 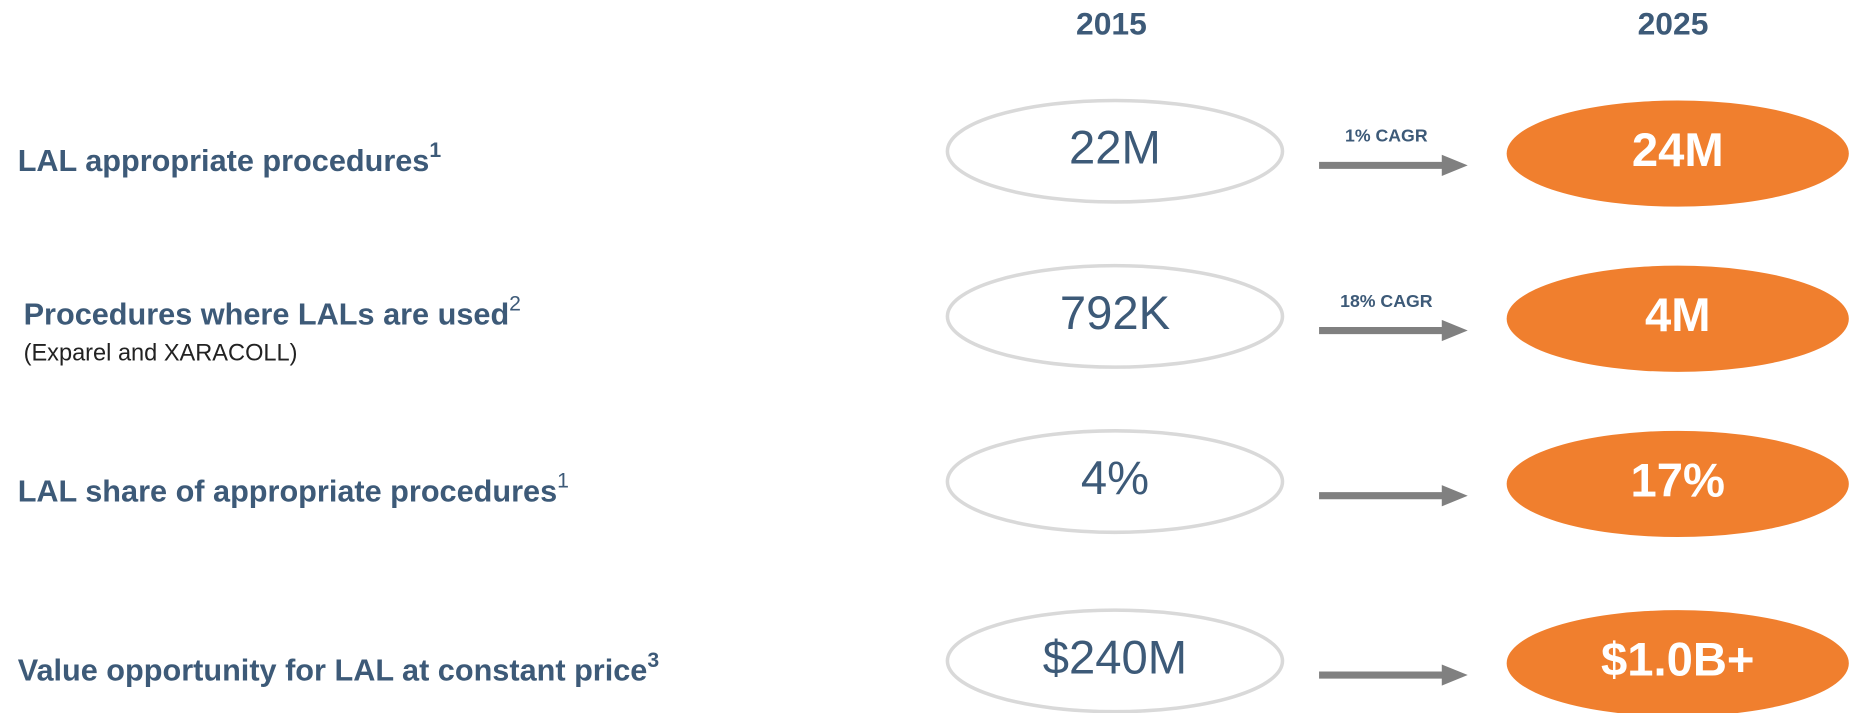 I want to click on row-label: Procedures where LALs are used2, so click(x=272, y=311).